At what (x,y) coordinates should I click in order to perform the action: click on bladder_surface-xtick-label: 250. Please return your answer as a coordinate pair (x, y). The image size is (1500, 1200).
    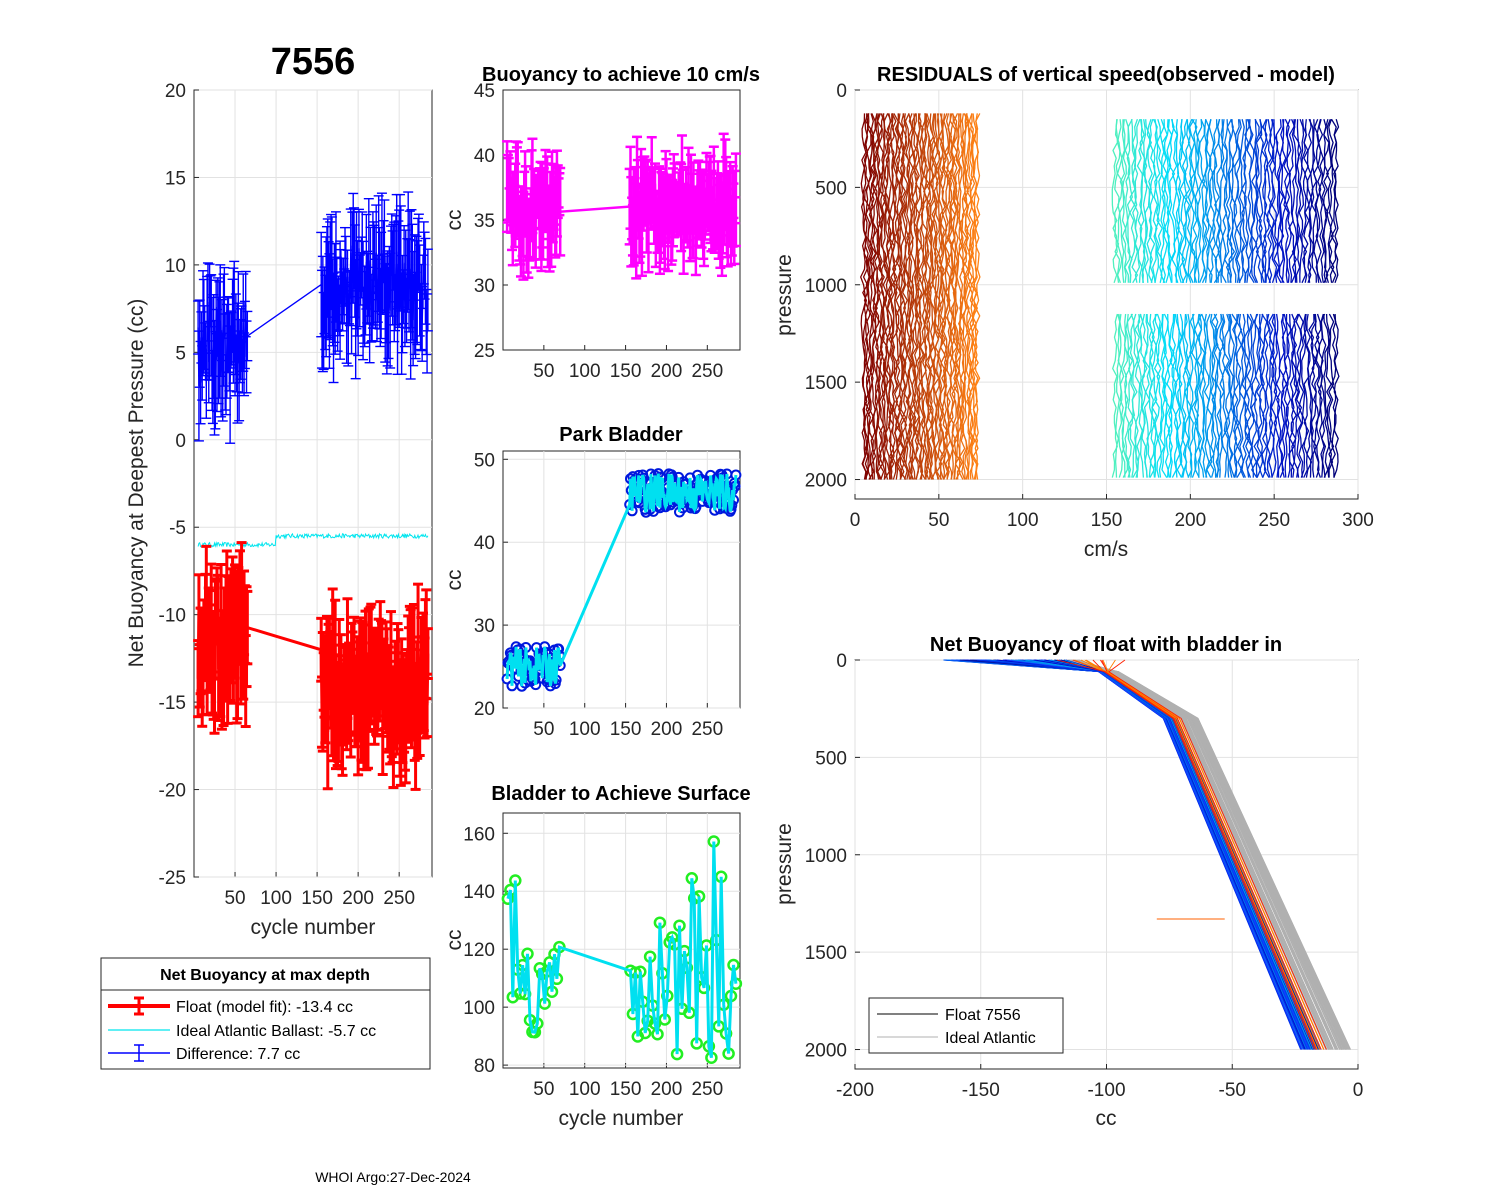
    Looking at the image, I should click on (707, 1089).